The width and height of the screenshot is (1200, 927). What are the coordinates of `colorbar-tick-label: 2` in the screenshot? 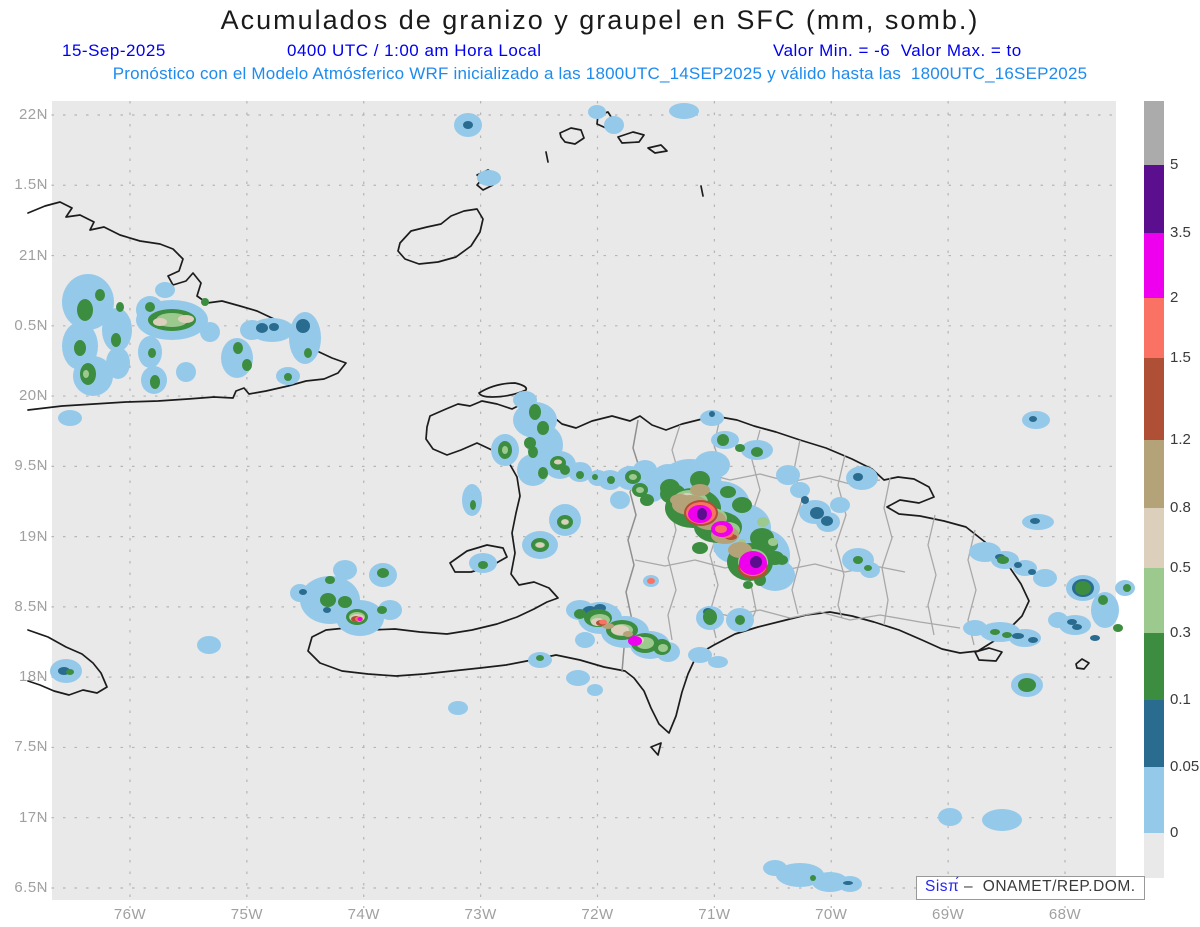 It's located at (1174, 297).